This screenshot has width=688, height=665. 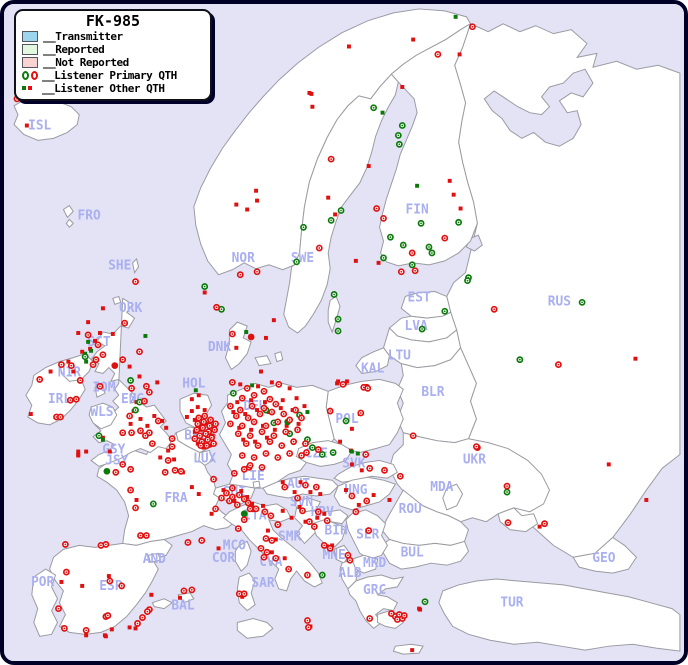 I want to click on country-label-LTU: LTU, so click(x=399, y=356).